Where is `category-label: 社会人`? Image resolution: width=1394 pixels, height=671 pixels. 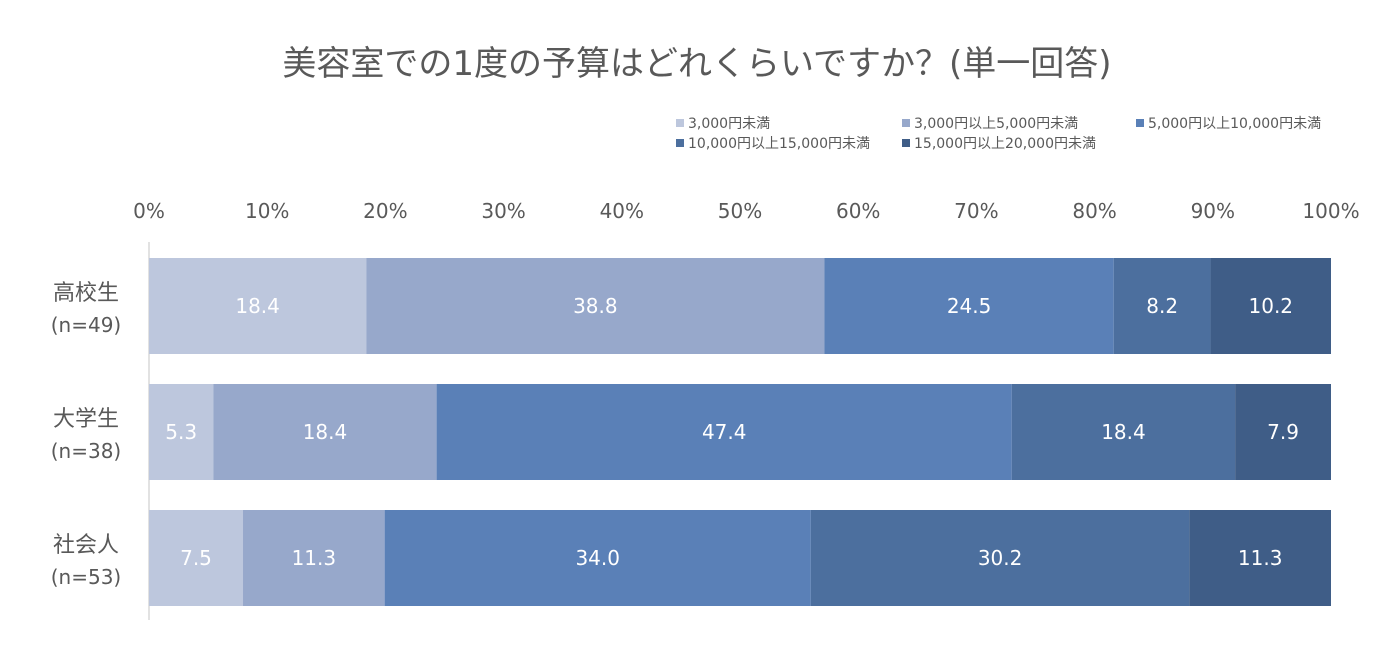 category-label: 社会人 is located at coordinates (86, 545).